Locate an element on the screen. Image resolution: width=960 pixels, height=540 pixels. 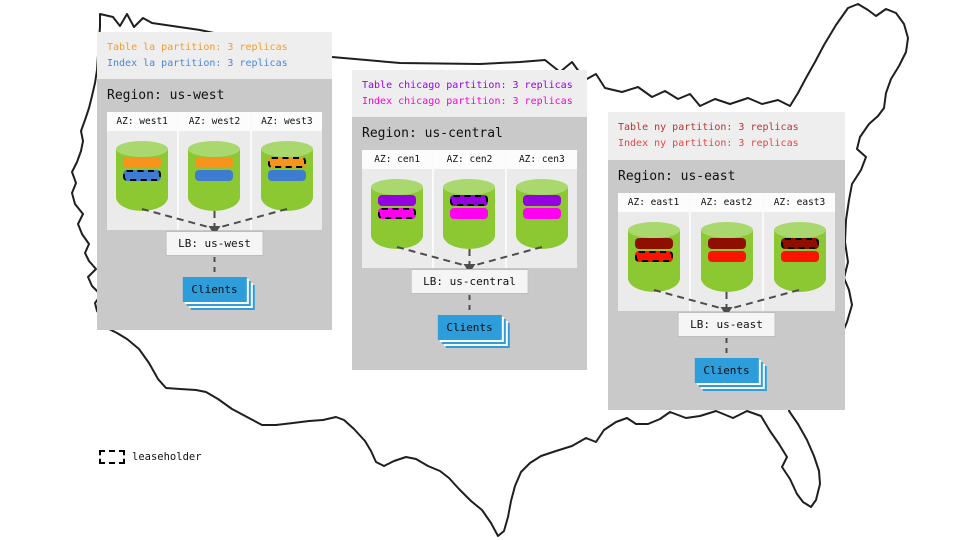
az-label: AZ: east2 is located at coordinates (726, 202).